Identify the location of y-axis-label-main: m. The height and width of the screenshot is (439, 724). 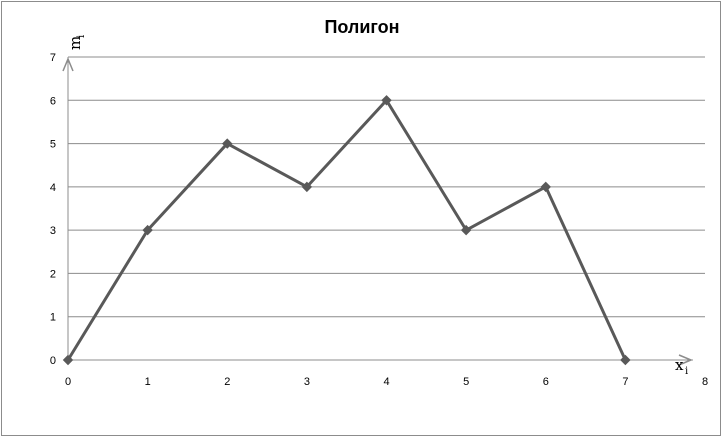
(75, 43).